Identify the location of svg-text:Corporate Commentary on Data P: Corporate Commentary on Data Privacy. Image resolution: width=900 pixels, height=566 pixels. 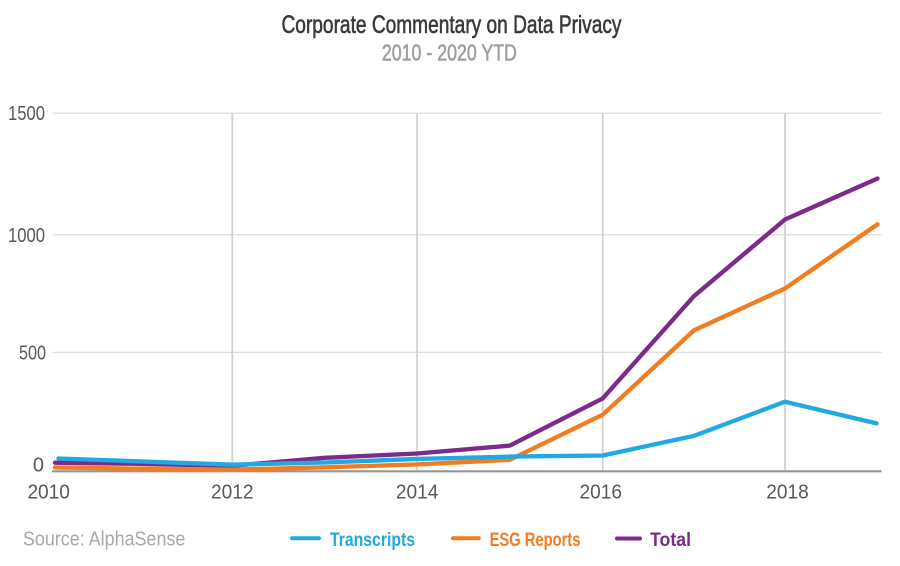
(452, 25).